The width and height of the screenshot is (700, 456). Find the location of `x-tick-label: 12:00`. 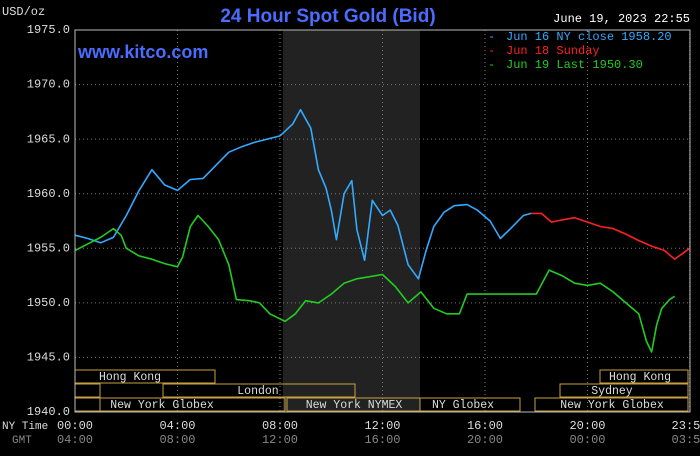

x-tick-label: 12:00 is located at coordinates (382, 426).